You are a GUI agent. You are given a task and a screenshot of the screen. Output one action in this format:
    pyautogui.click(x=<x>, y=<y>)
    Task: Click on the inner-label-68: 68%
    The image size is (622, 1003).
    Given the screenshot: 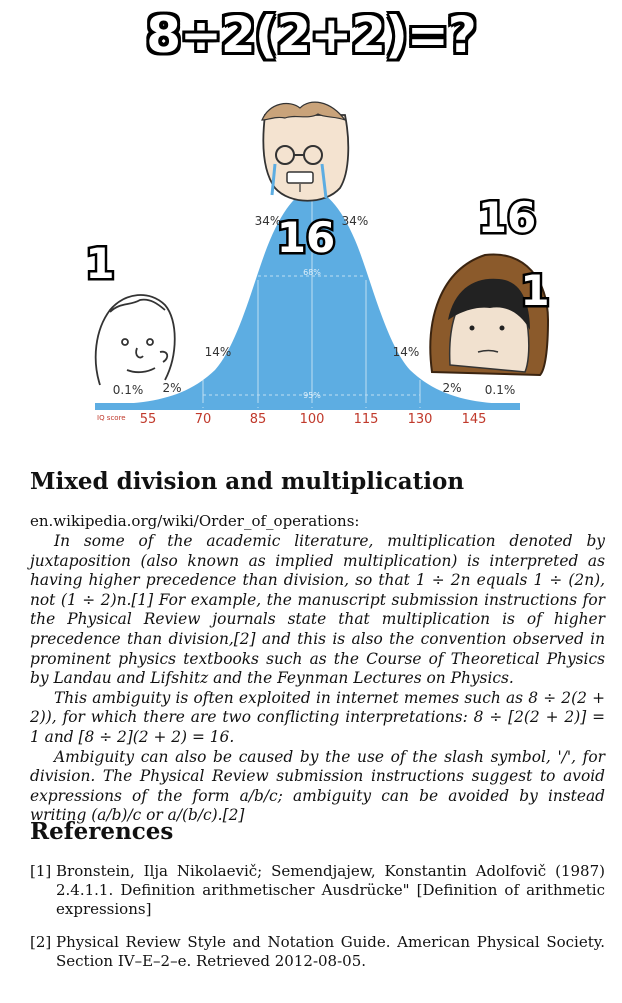 What is the action you would take?
    pyautogui.click(x=312, y=272)
    